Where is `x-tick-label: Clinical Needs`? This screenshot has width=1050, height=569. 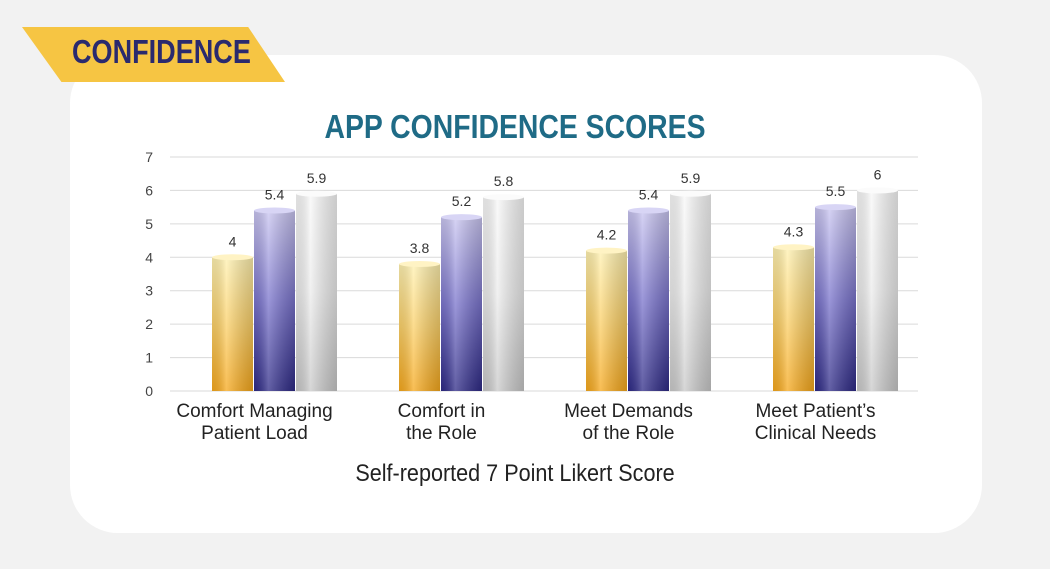
x-tick-label: Clinical Needs is located at coordinates (815, 433).